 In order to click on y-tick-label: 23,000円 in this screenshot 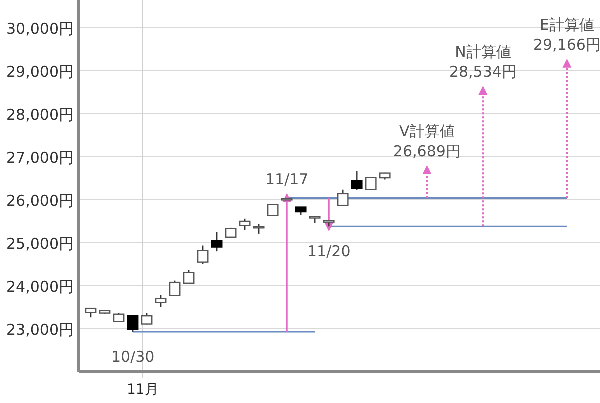, I will do `click(40, 329)`.